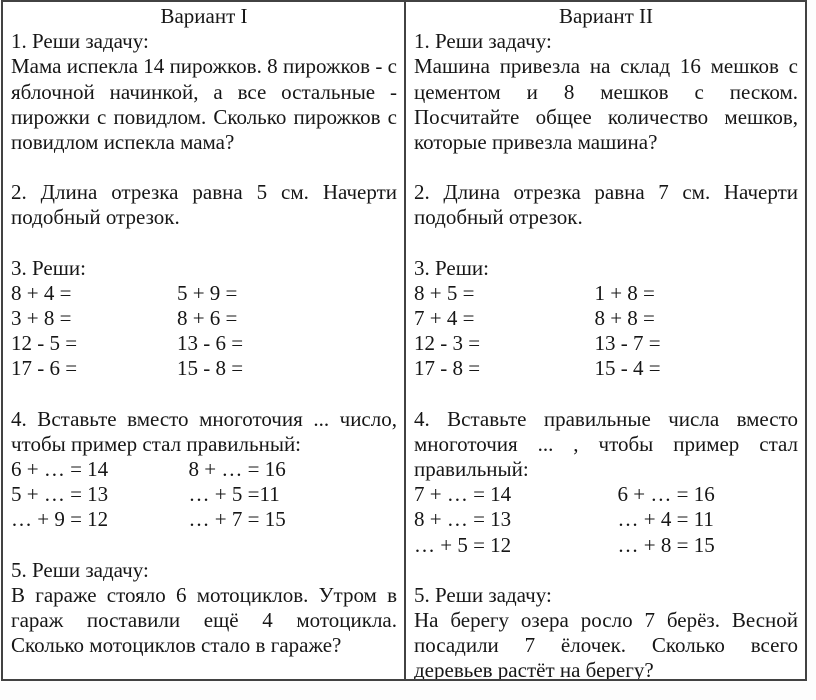 Image resolution: width=816 pixels, height=700 pixels. Describe the element at coordinates (606, 16) in the screenshot. I see `variant2-title: Вариант II` at that location.